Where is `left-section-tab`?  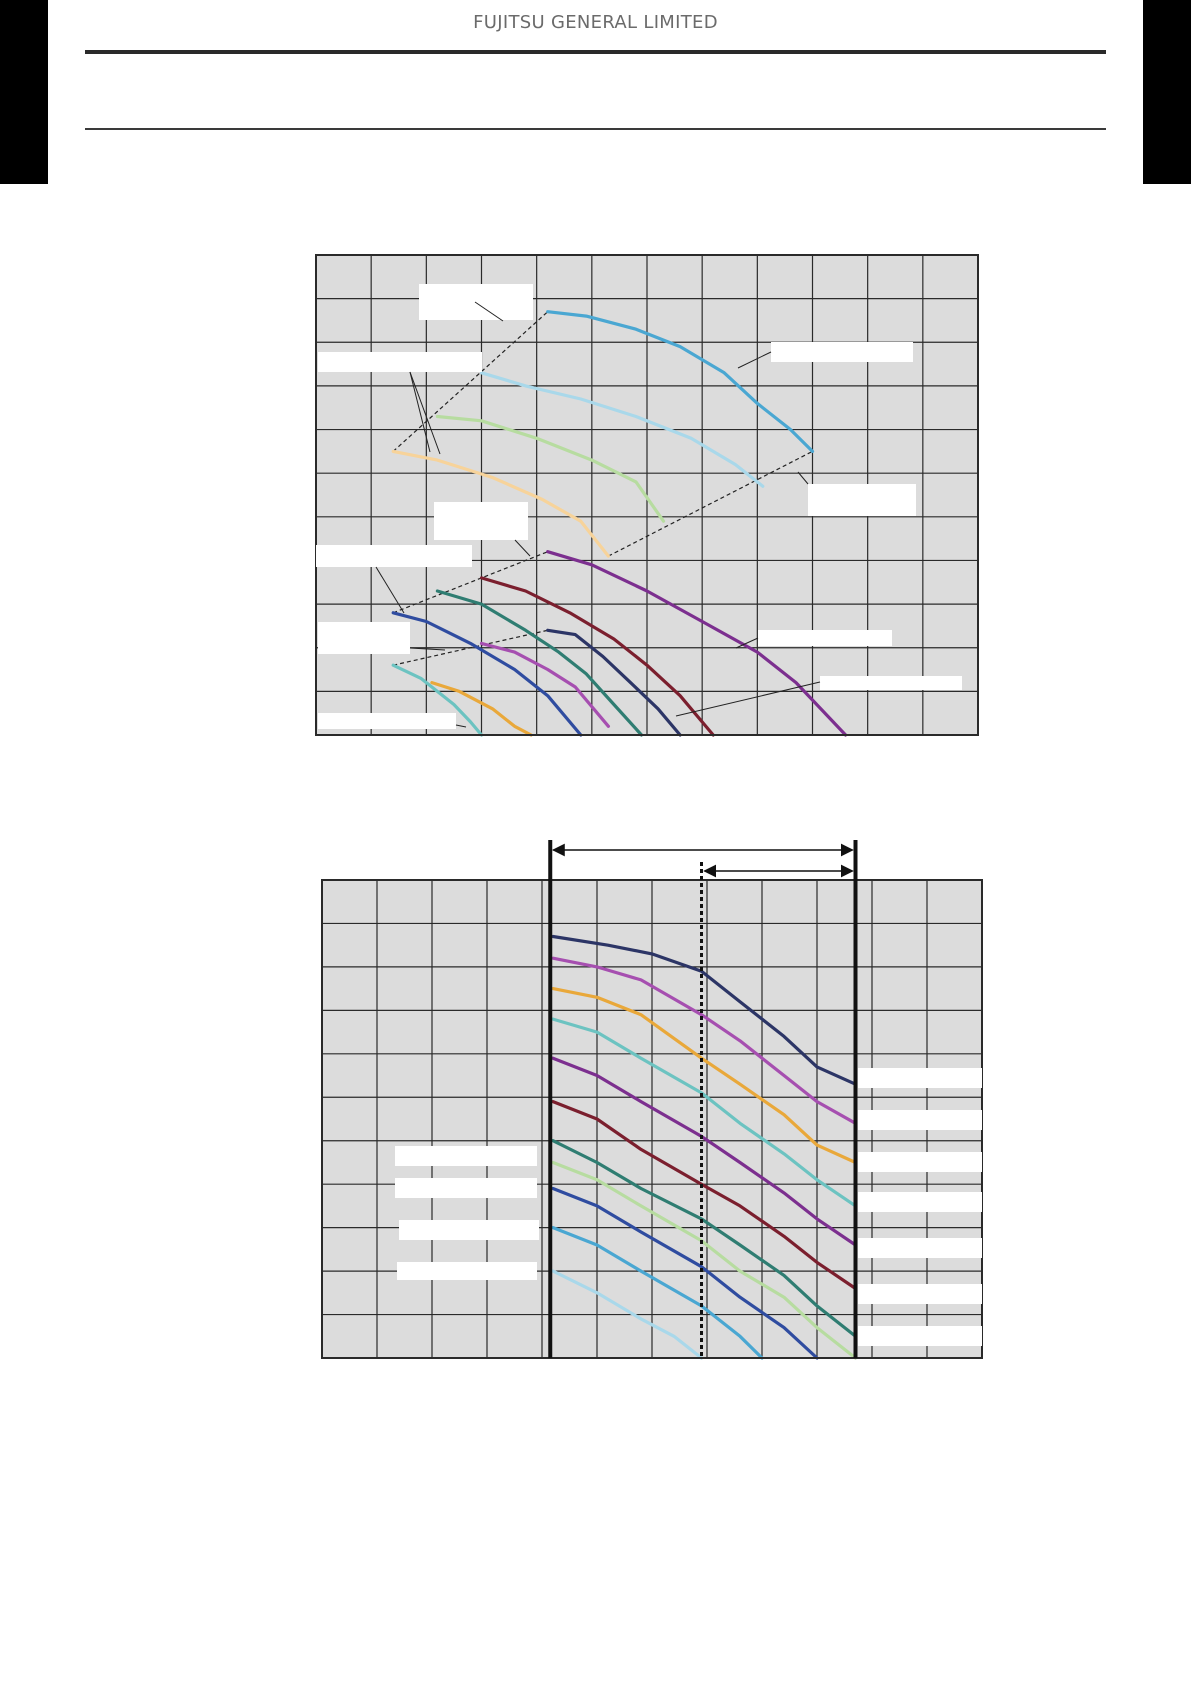 left-section-tab is located at coordinates (24, 92).